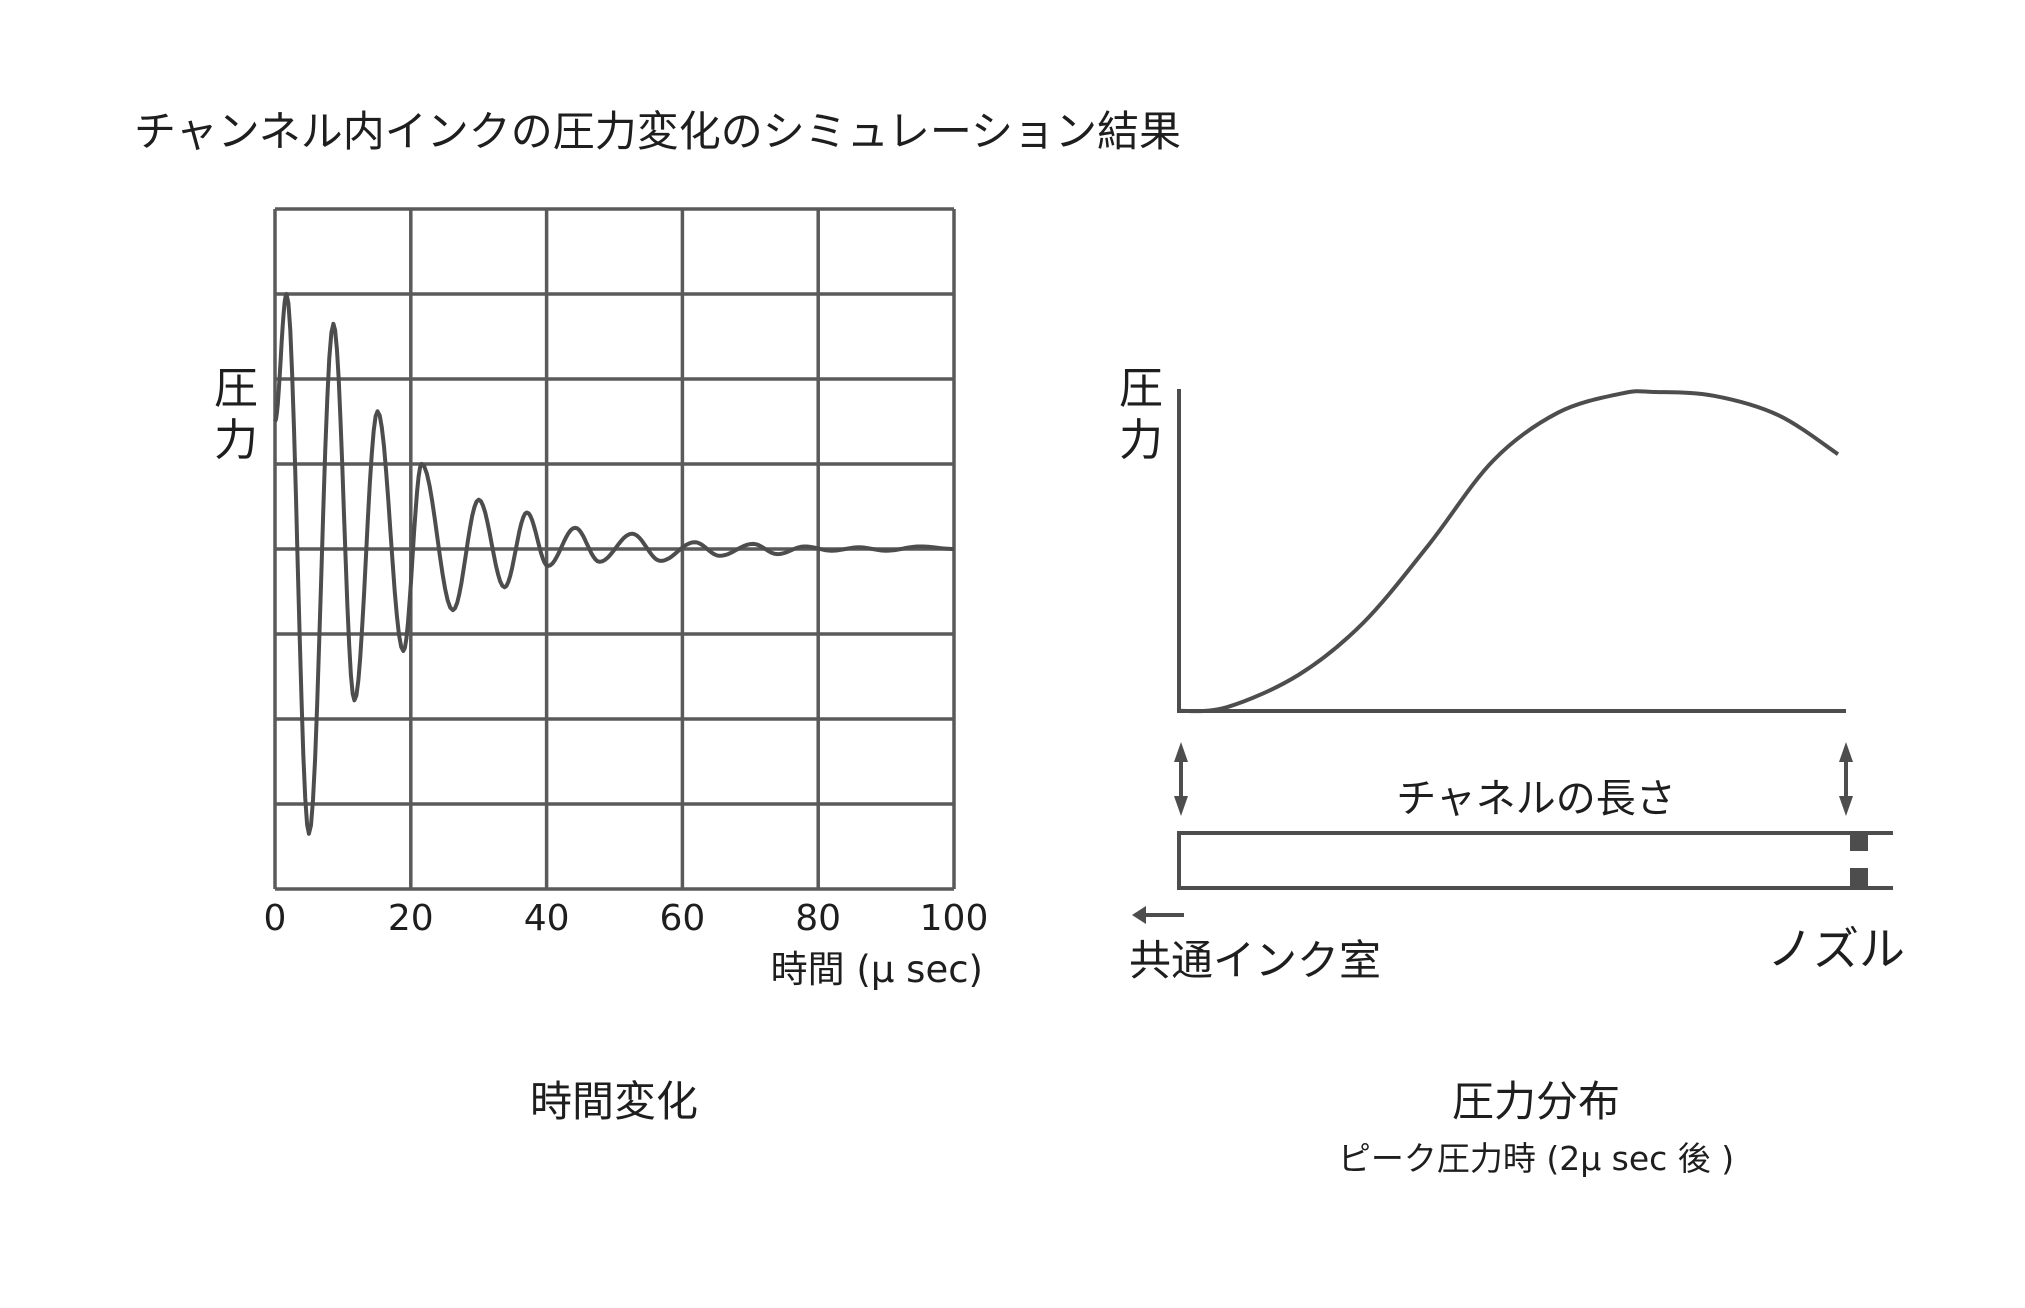 This screenshot has width=2025, height=1308. What do you see at coordinates (1536, 1101) in the screenshot?
I see `distribution-chart-caption: 圧力分布` at bounding box center [1536, 1101].